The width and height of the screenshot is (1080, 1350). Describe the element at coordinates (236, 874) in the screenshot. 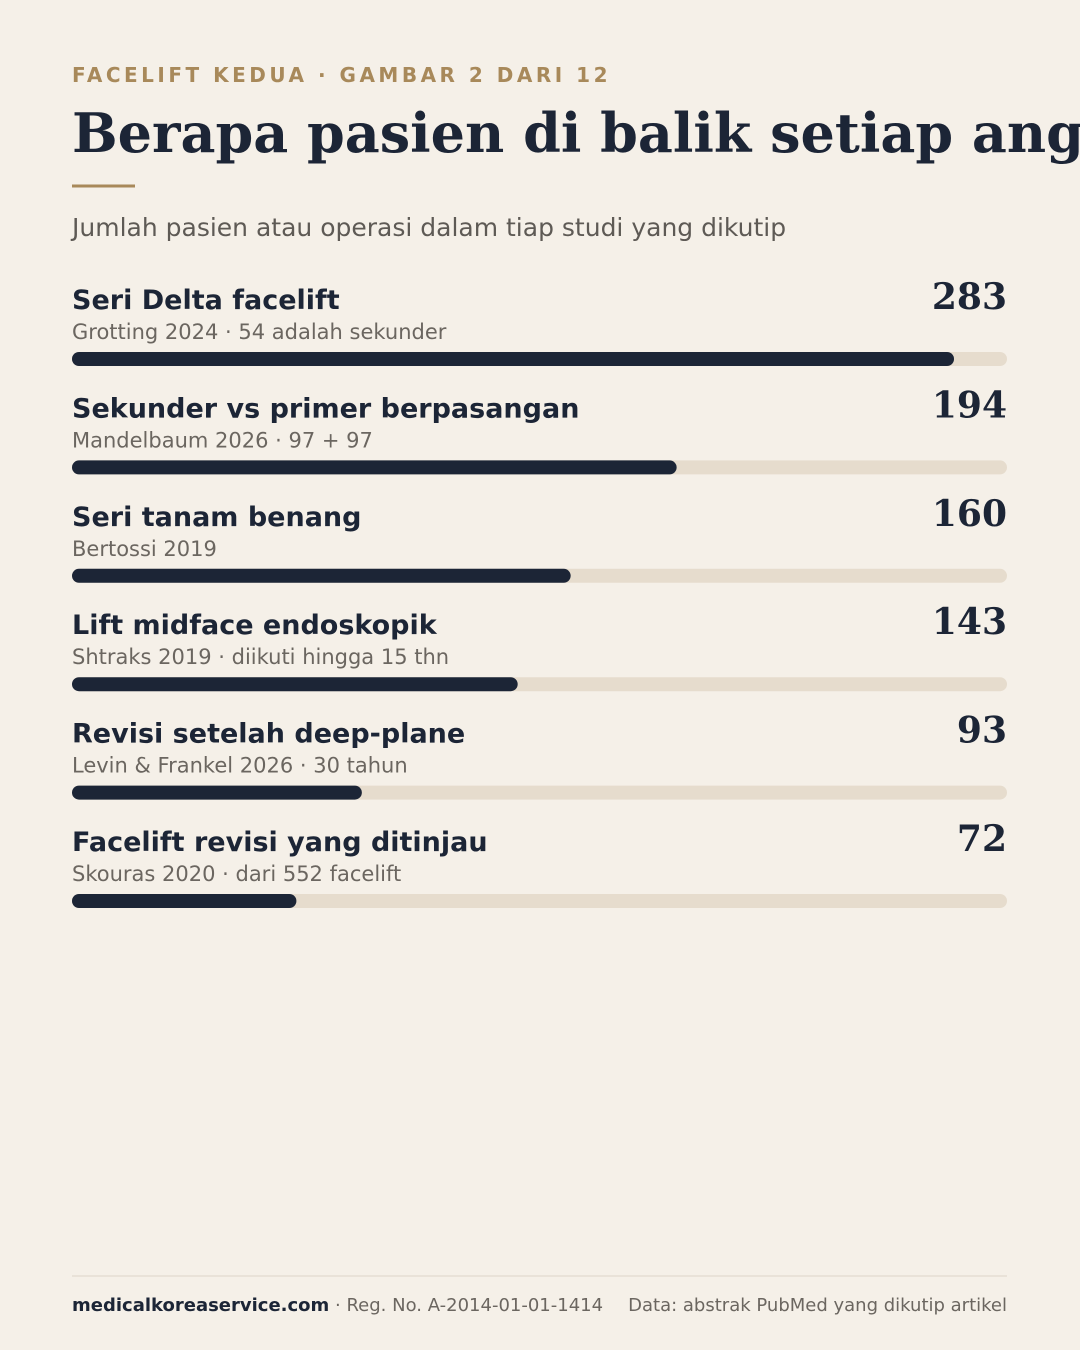

I see `row-note: Skouras 2020 · dari 552 facelift` at that location.